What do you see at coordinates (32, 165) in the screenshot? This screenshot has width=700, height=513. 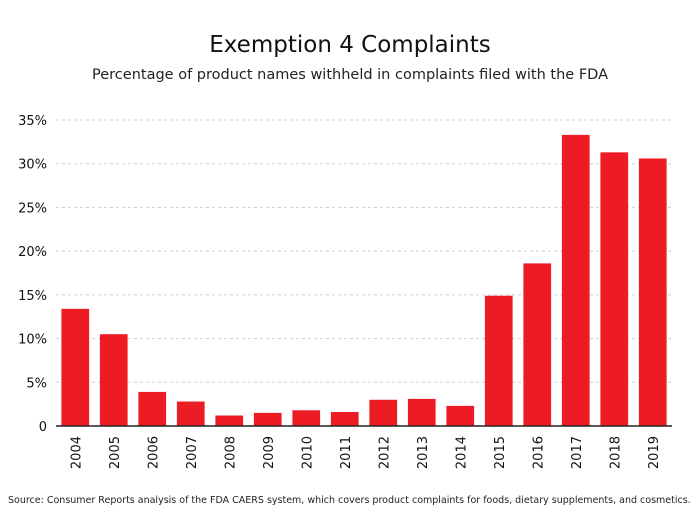 I see `y-tick-label: 30%` at bounding box center [32, 165].